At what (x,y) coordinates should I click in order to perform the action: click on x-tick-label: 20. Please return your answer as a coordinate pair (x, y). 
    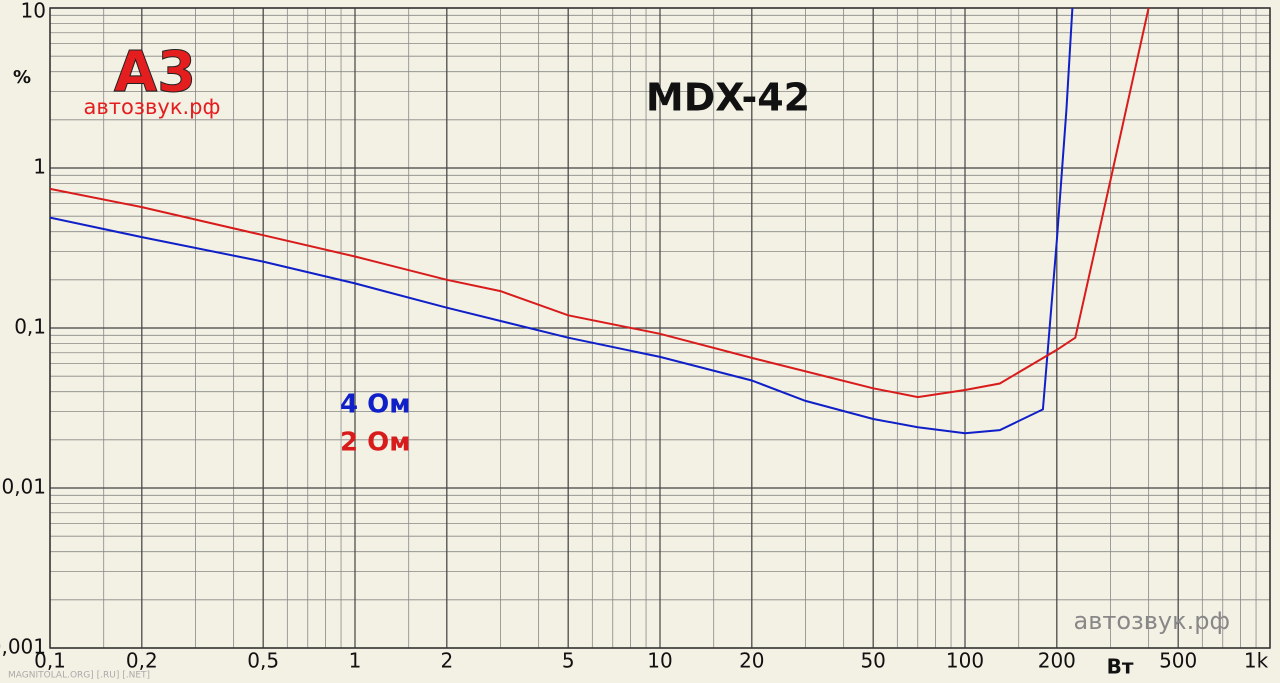
    Looking at the image, I should click on (751, 661).